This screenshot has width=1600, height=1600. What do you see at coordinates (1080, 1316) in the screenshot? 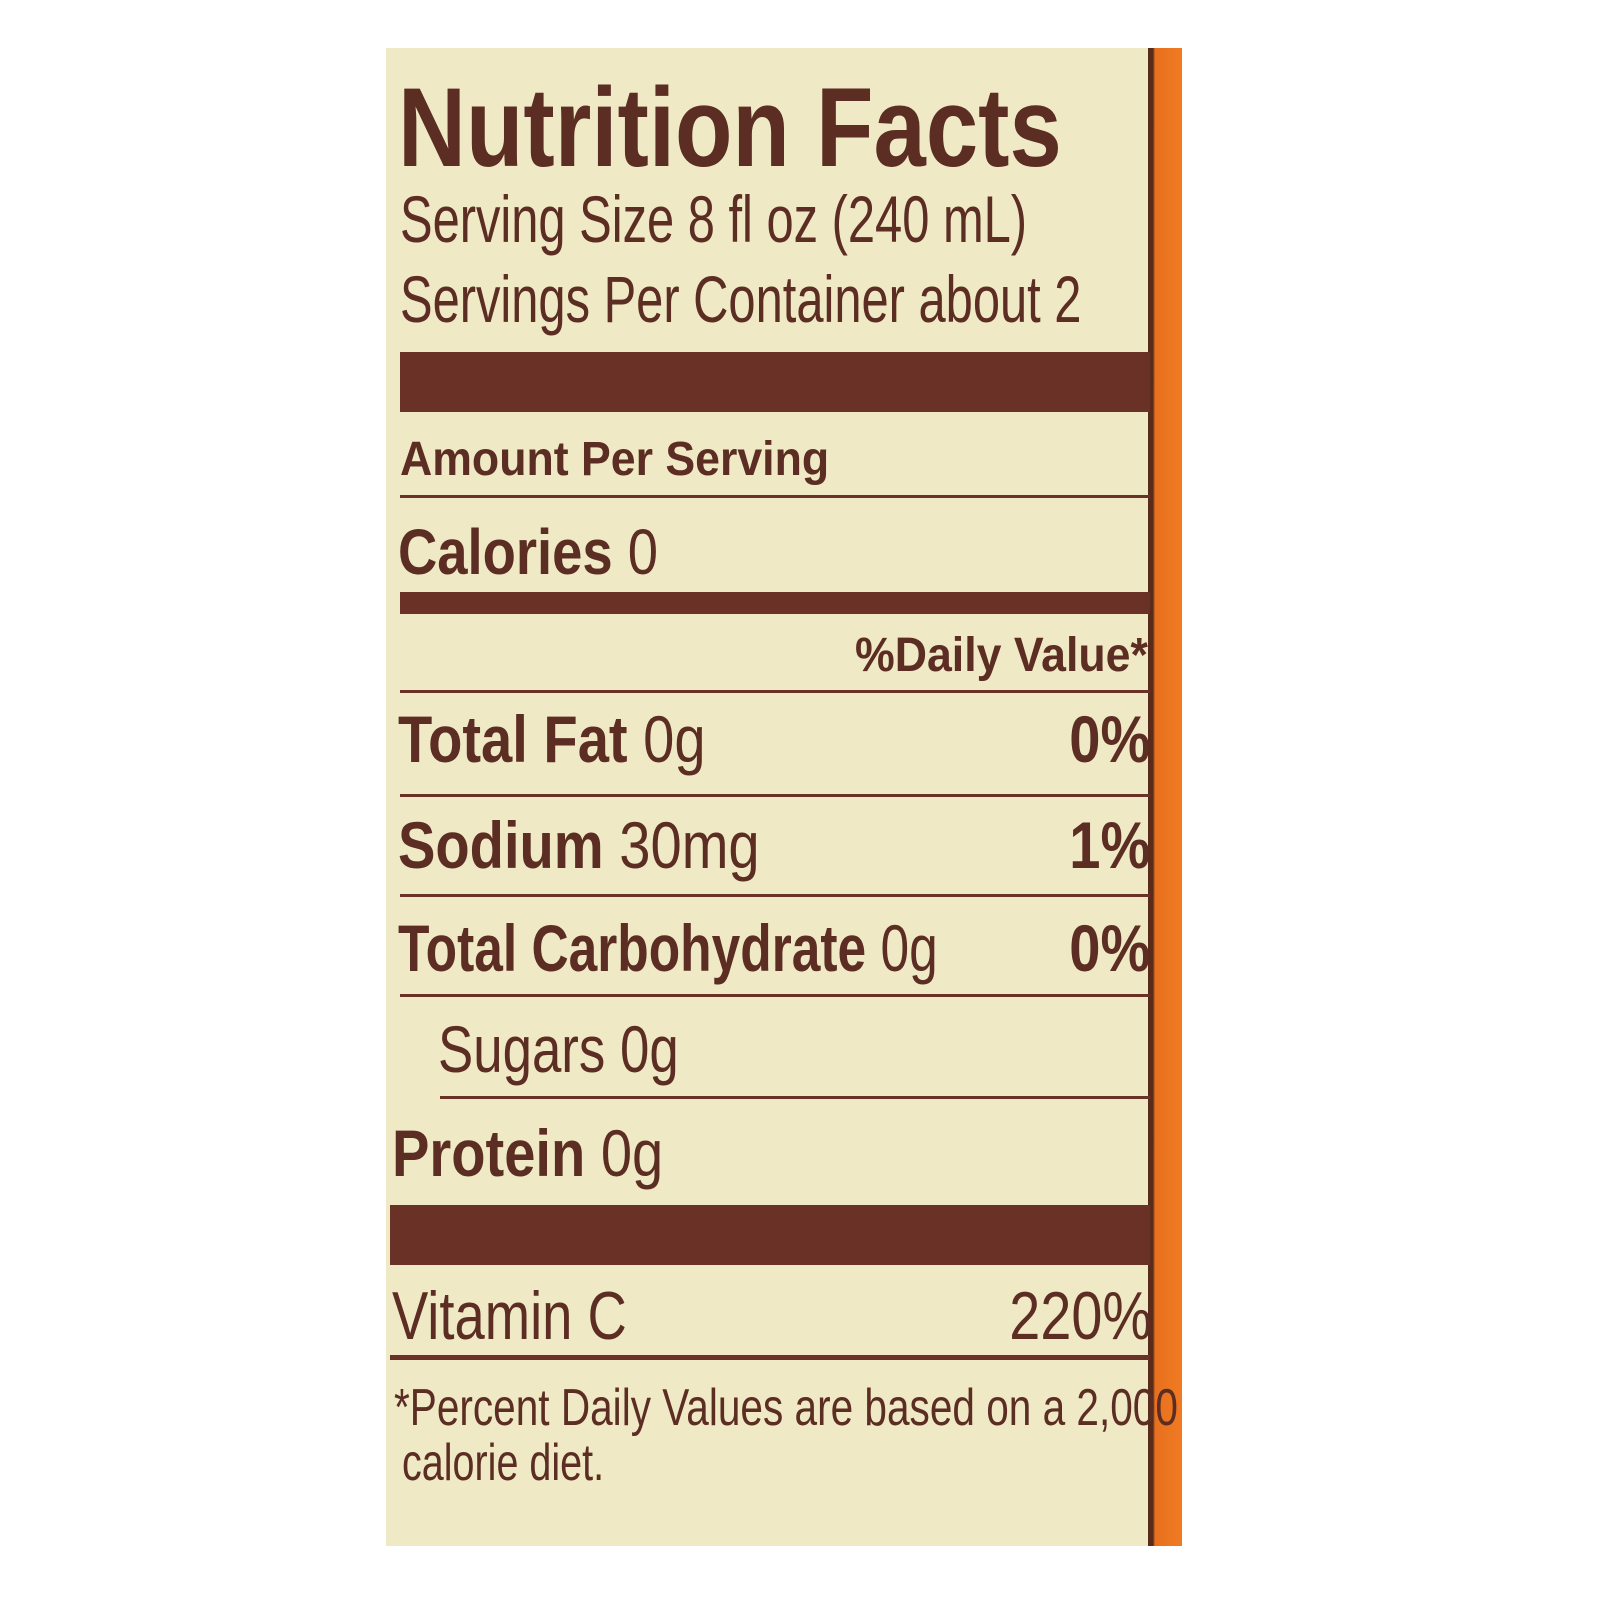
I see `vitamin-c-dv: 220%` at bounding box center [1080, 1316].